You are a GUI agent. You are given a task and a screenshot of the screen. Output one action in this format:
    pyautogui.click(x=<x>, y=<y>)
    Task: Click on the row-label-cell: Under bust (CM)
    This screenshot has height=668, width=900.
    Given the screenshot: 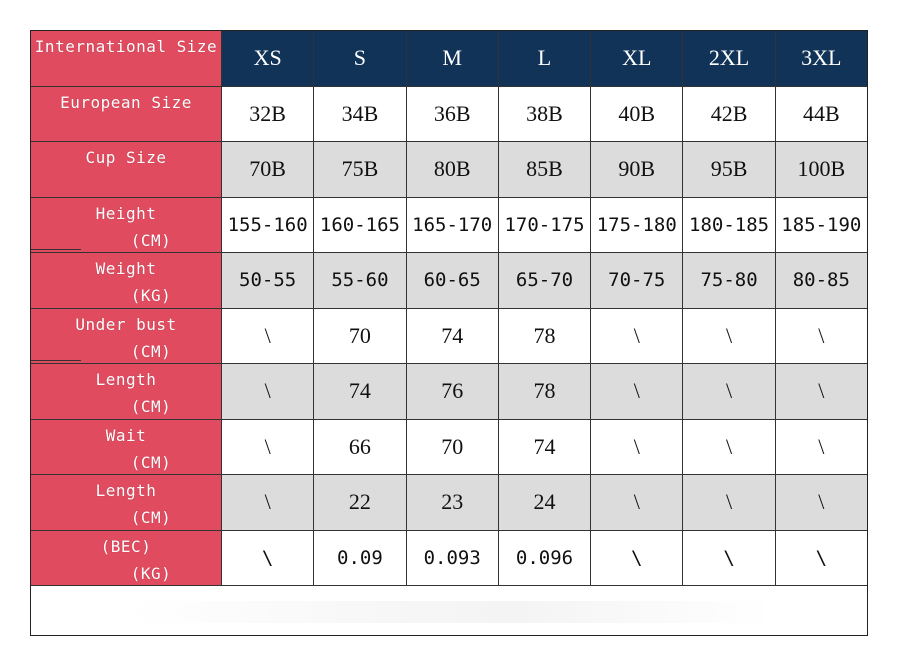 What is the action you would take?
    pyautogui.click(x=126, y=335)
    